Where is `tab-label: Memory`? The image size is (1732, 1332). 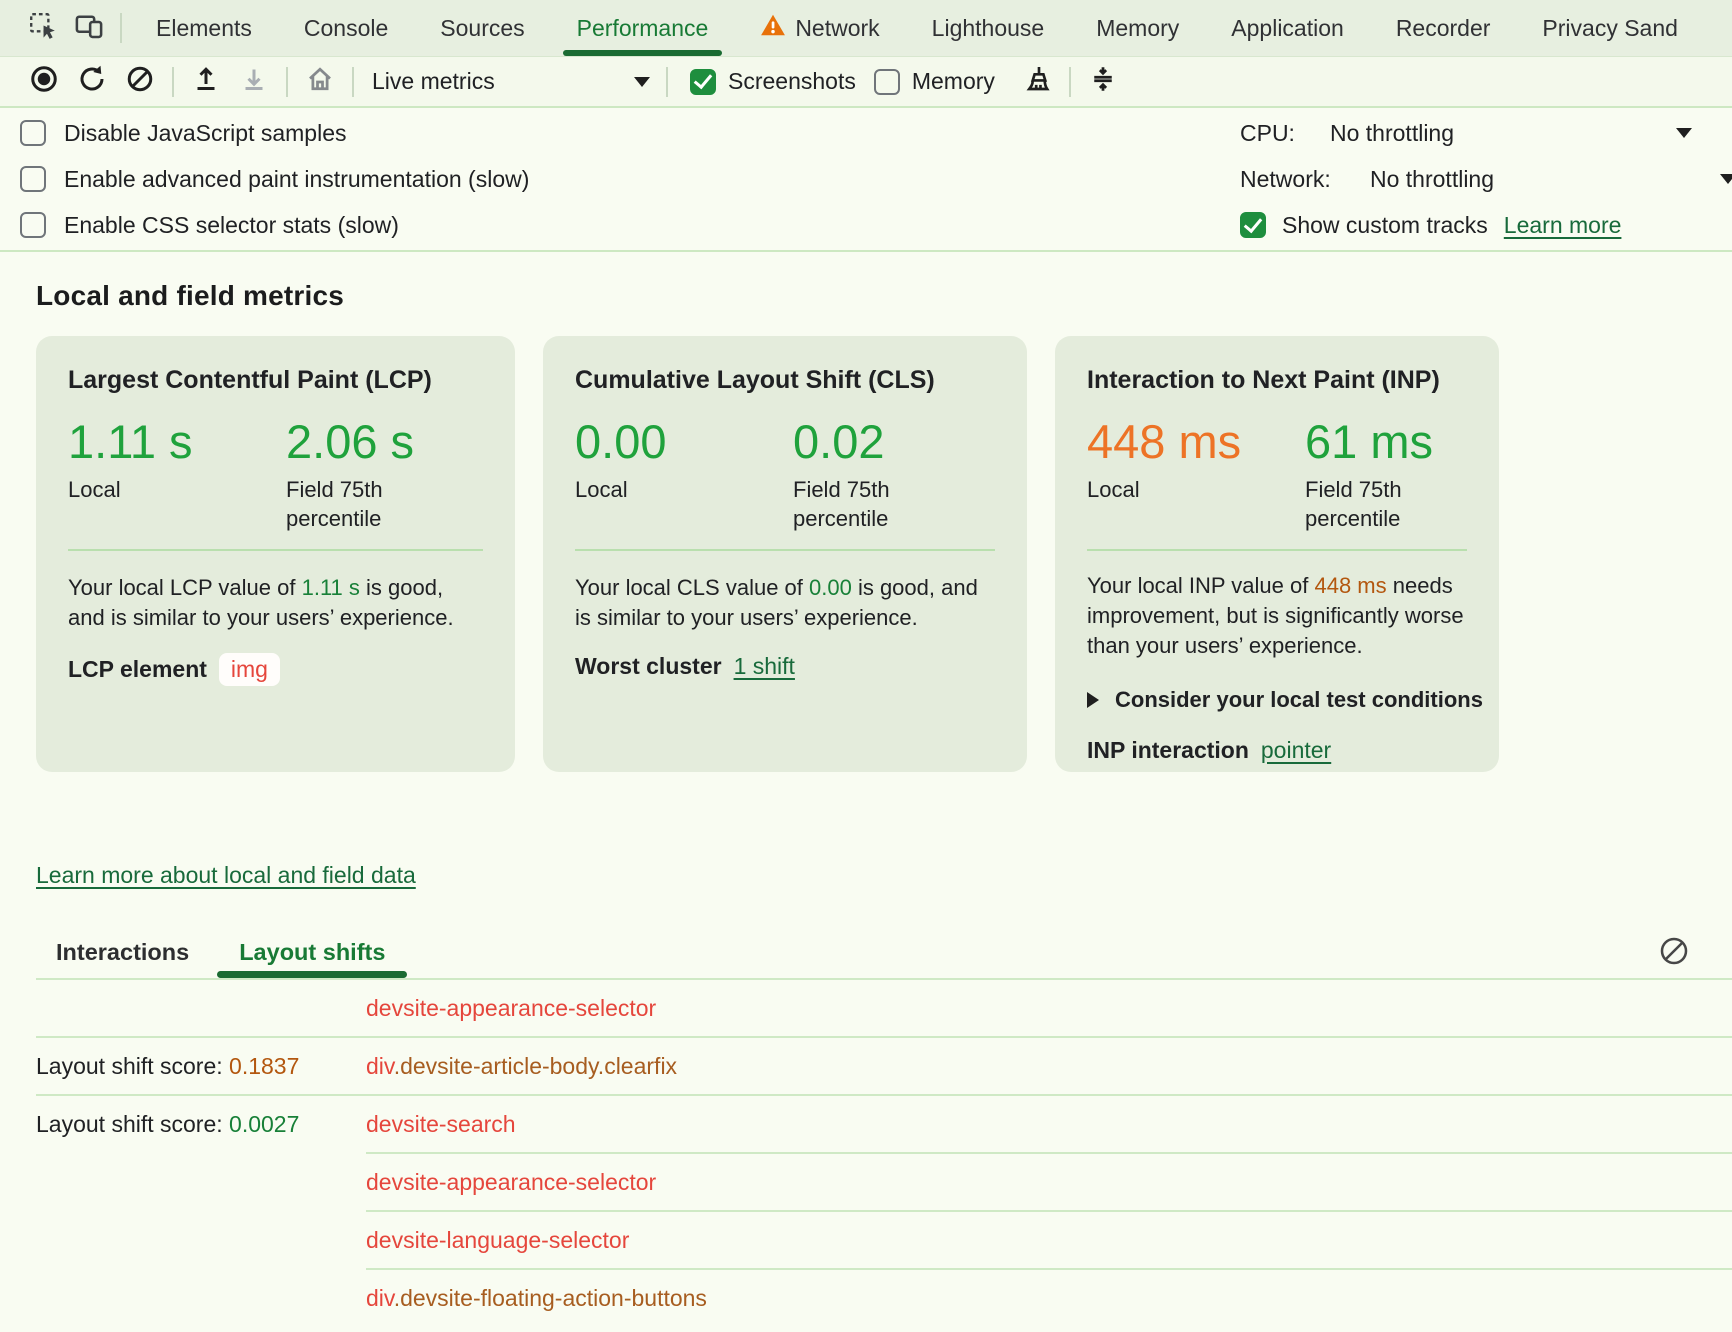 tab-label: Memory is located at coordinates (1138, 27).